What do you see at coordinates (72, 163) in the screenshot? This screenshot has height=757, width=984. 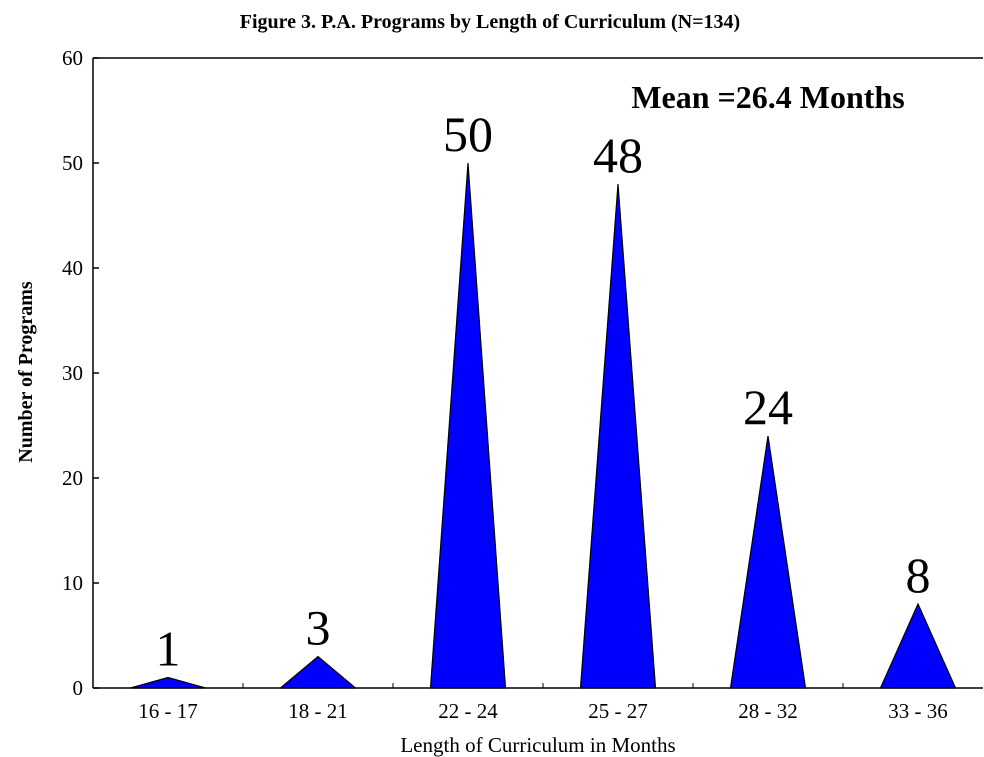 I see `y-tick-label: 50` at bounding box center [72, 163].